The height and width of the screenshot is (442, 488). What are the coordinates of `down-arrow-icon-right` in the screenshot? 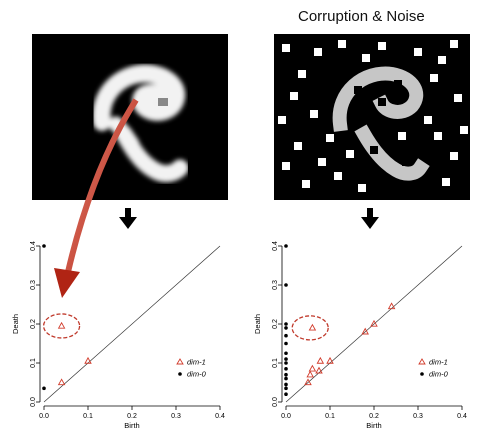 It's located at (370, 218).